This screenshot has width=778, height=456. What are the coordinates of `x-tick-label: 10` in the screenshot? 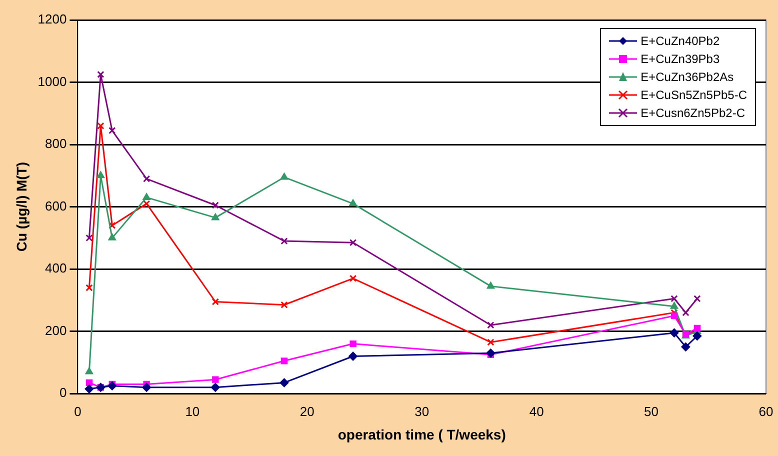 It's located at (192, 411).